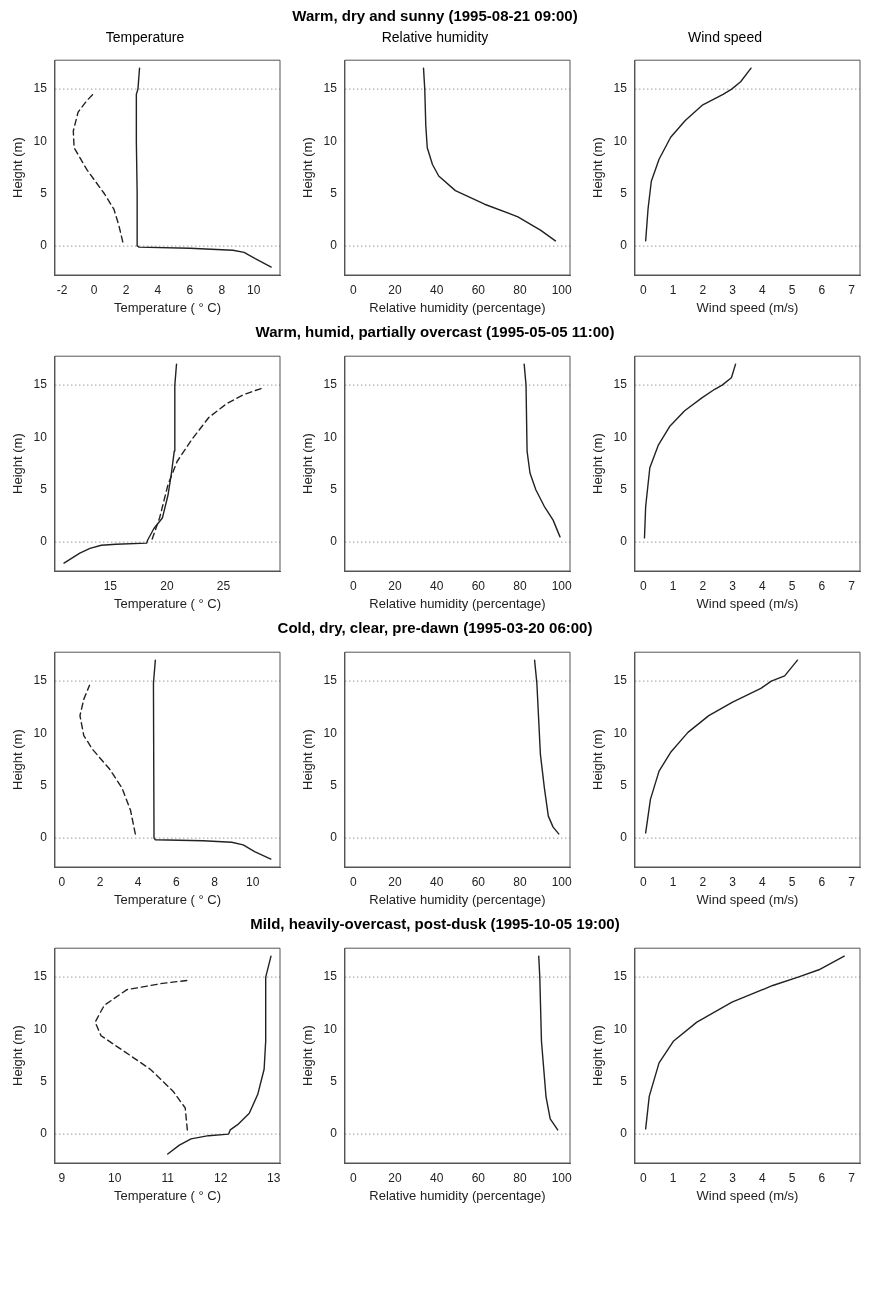  What do you see at coordinates (435, 16) in the screenshot?
I see `chart-title: Warm, dry and sunny (1995-08-21 09:00)` at bounding box center [435, 16].